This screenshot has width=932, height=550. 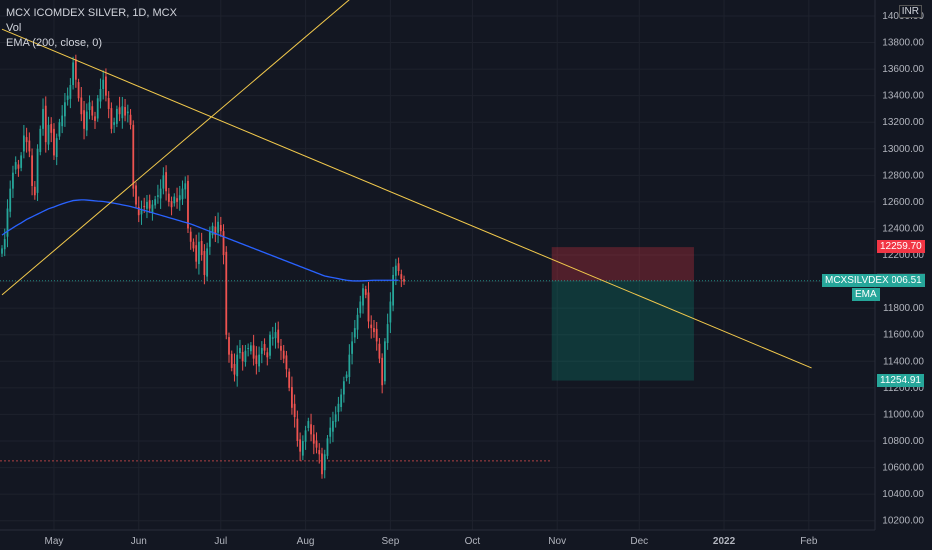 What do you see at coordinates (903, 122) in the screenshot?
I see `price-tick-label: 13200.00` at bounding box center [903, 122].